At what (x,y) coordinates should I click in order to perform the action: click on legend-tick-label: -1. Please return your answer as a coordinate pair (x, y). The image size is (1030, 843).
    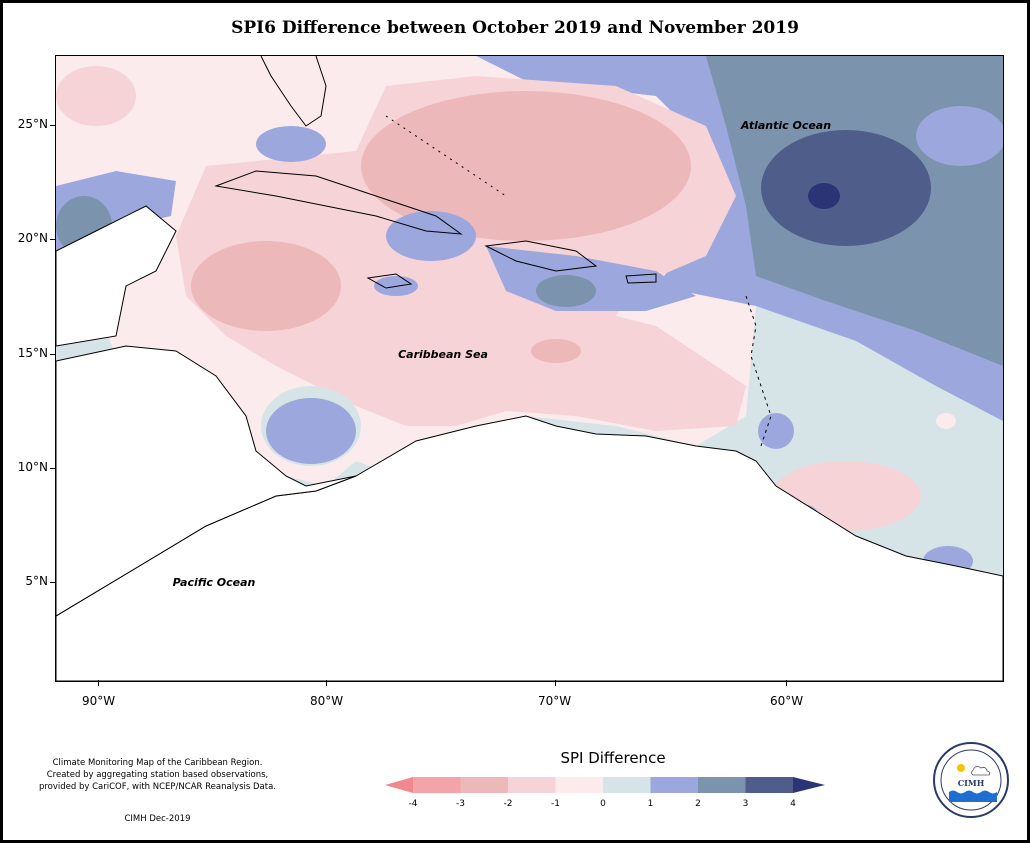
    Looking at the image, I should click on (555, 804).